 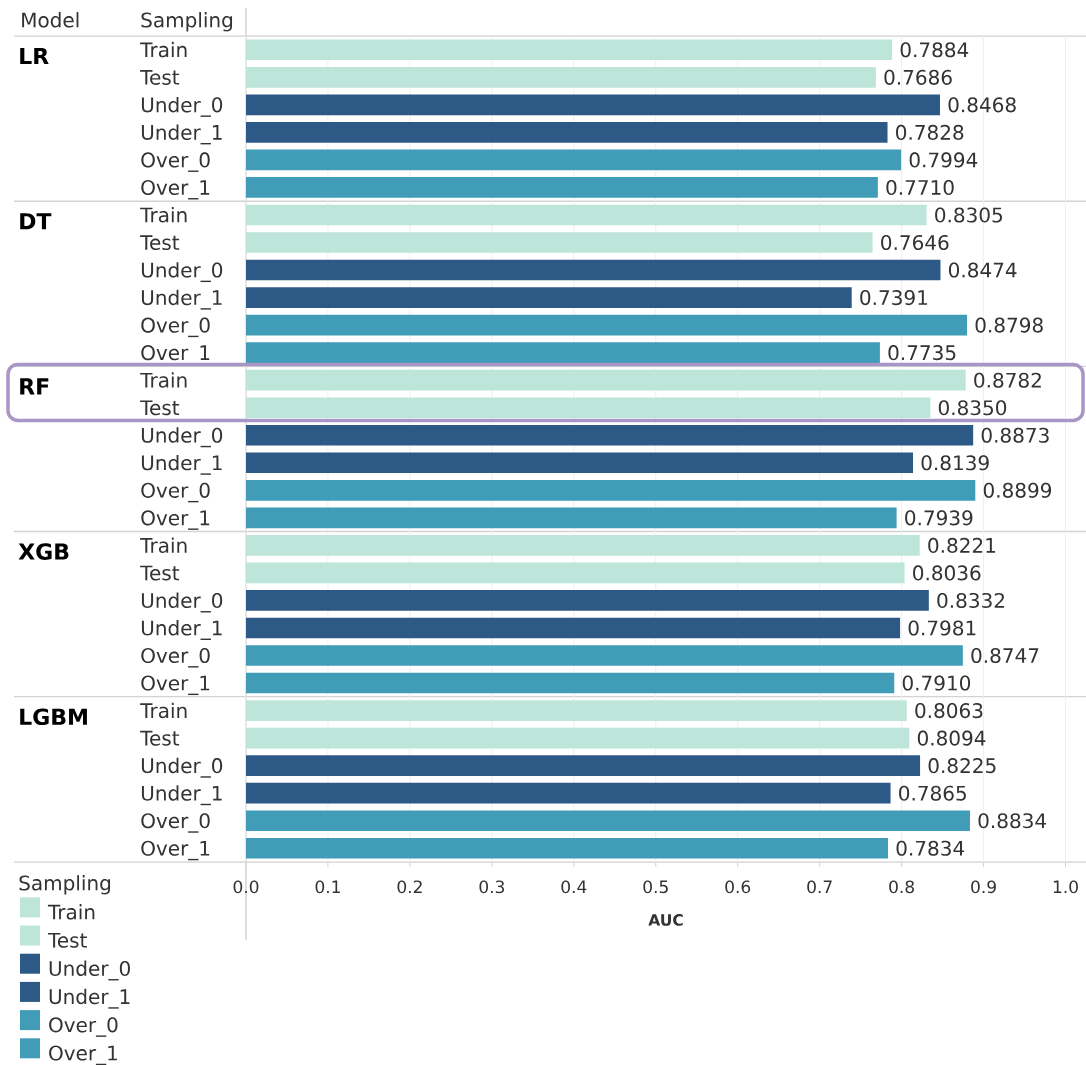 I want to click on data-label: 0.8225, so click(x=962, y=766).